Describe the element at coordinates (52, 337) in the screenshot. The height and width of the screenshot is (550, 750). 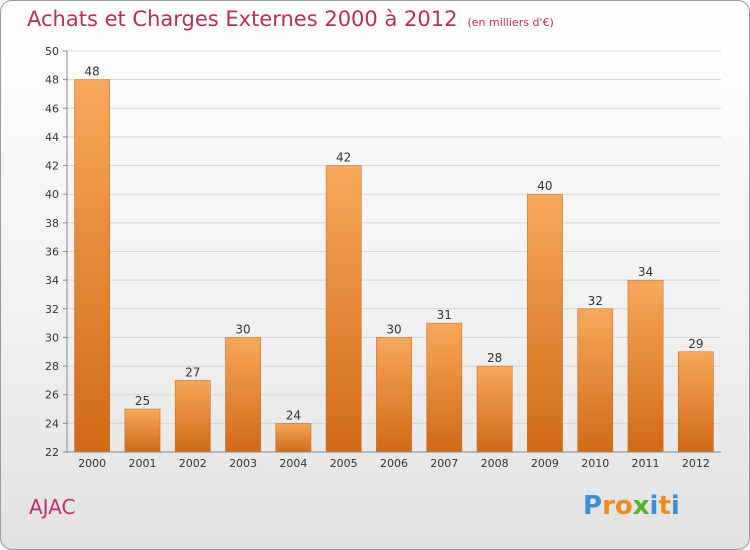
I see `y-tick-label: 30` at that location.